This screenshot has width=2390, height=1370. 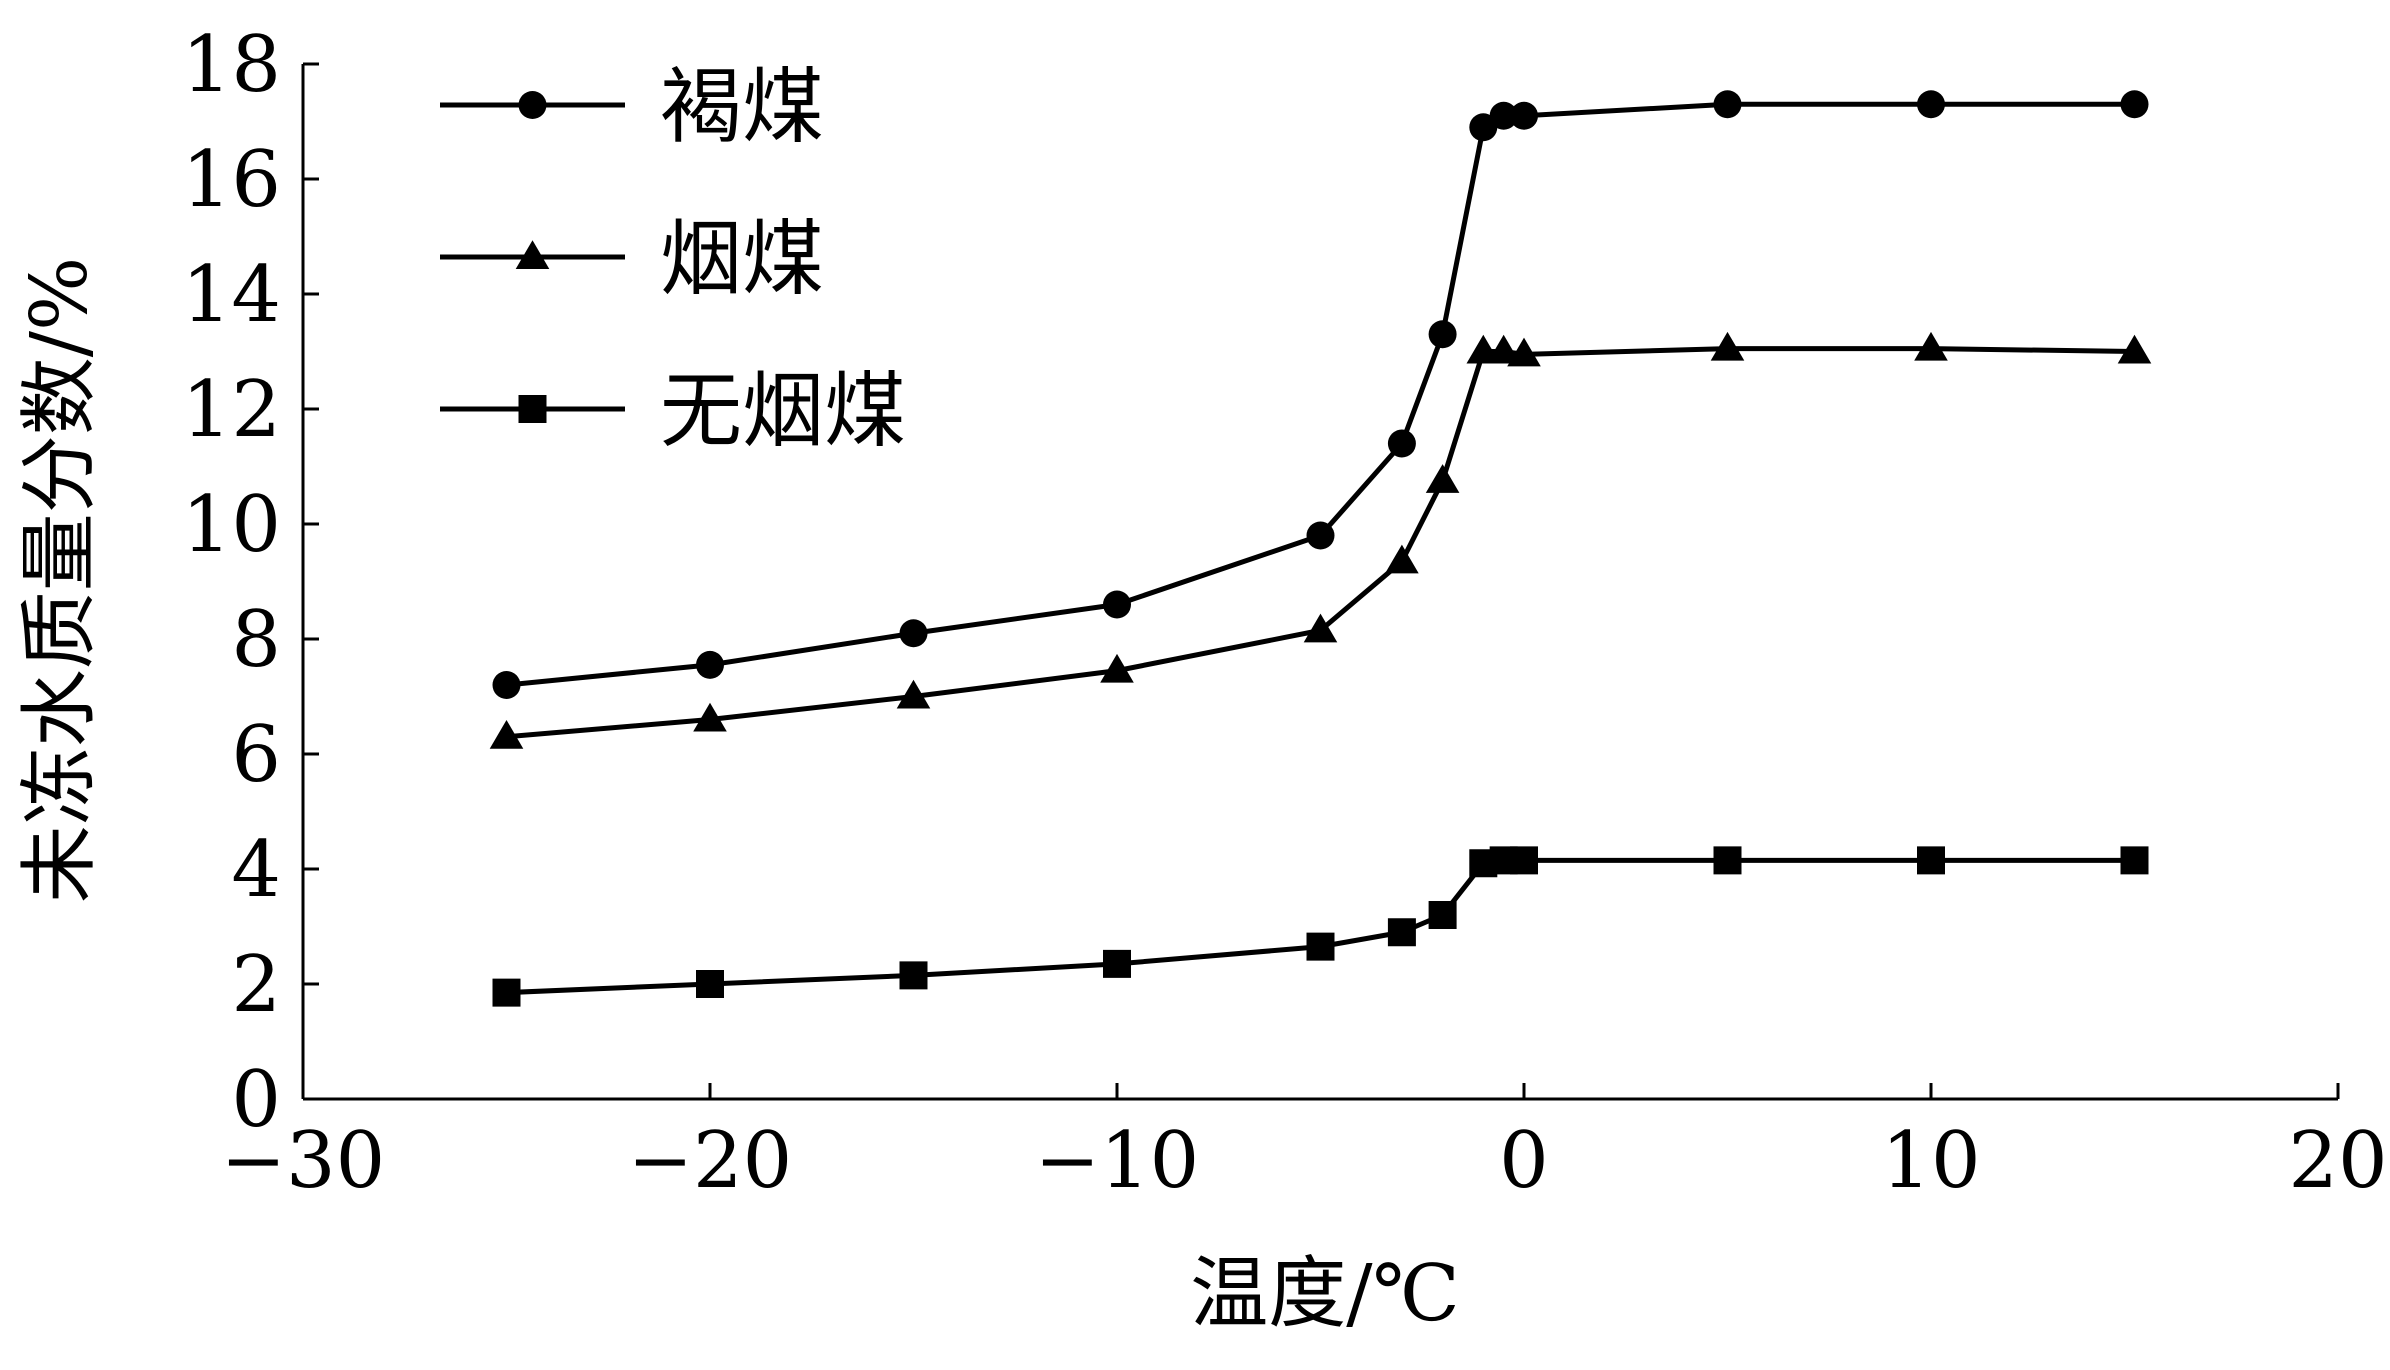 What do you see at coordinates (256, 985) in the screenshot?
I see `y-tick-label: 2` at bounding box center [256, 985].